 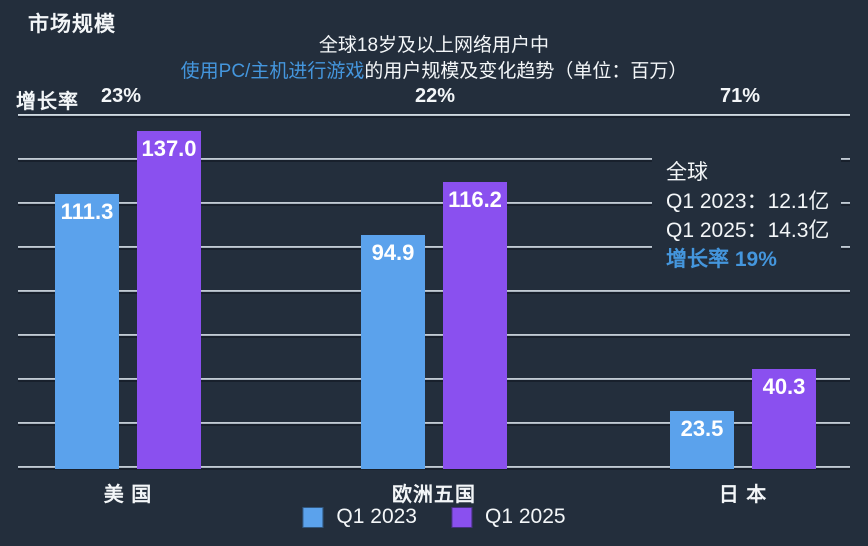 I want to click on bar-value-label: 137.0, so click(x=169, y=148).